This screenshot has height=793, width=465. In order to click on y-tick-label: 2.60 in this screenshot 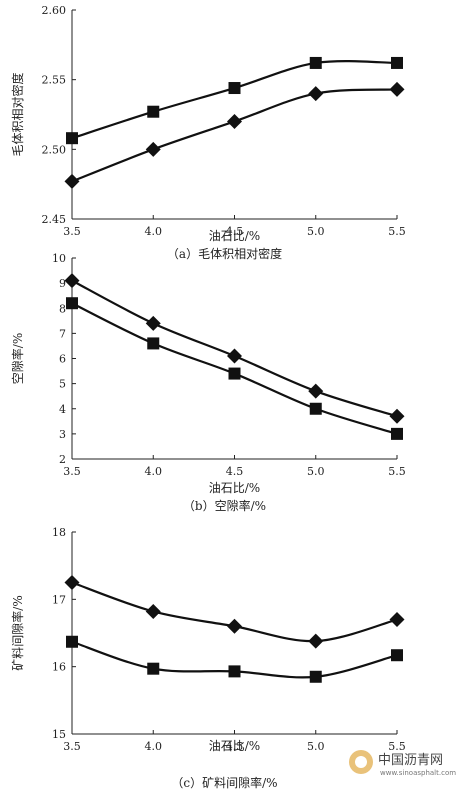, I will do `click(54, 10)`.